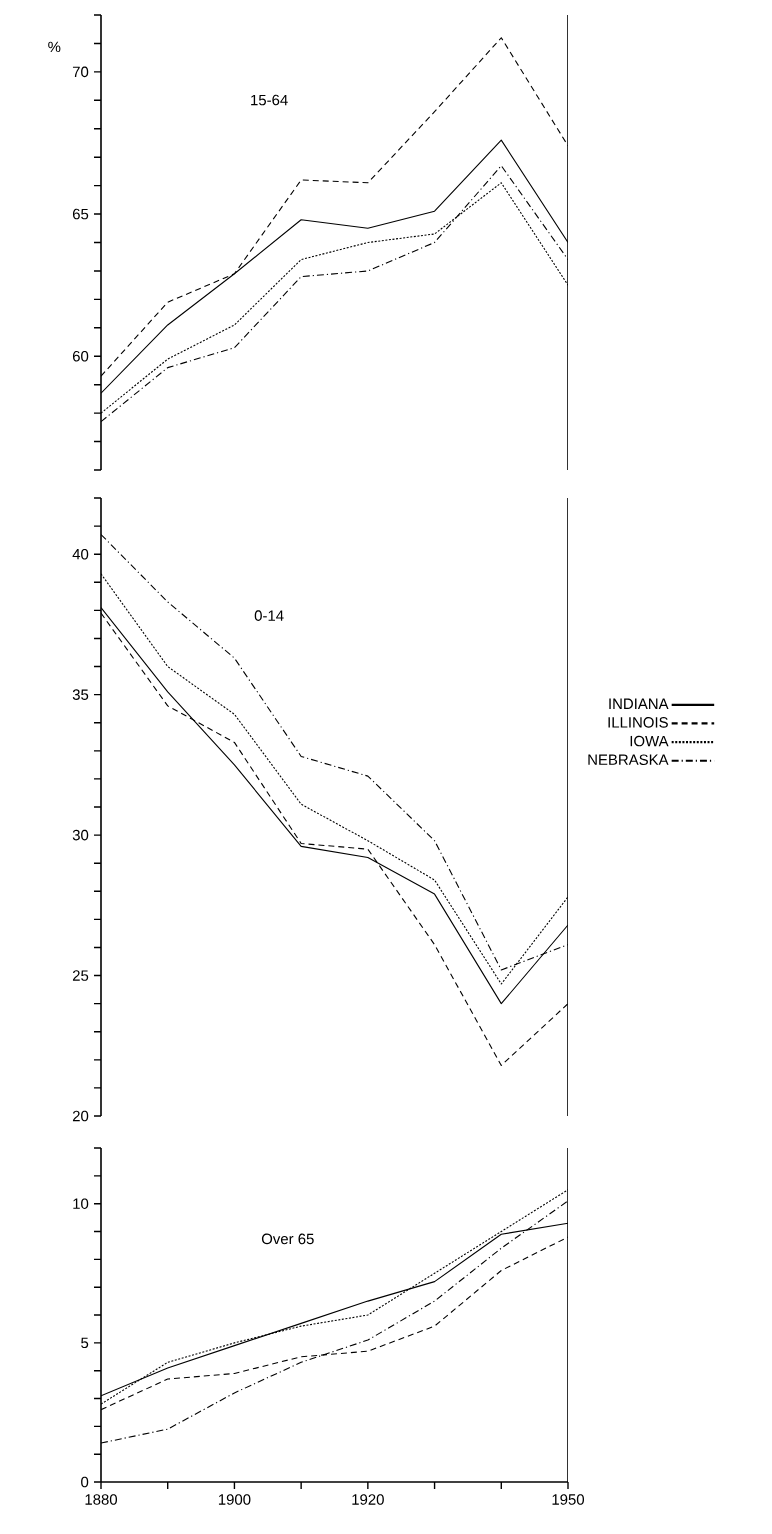 This screenshot has height=1534, width=772. Describe the element at coordinates (80, 356) in the screenshot. I see `y-tick-label: 60` at that location.